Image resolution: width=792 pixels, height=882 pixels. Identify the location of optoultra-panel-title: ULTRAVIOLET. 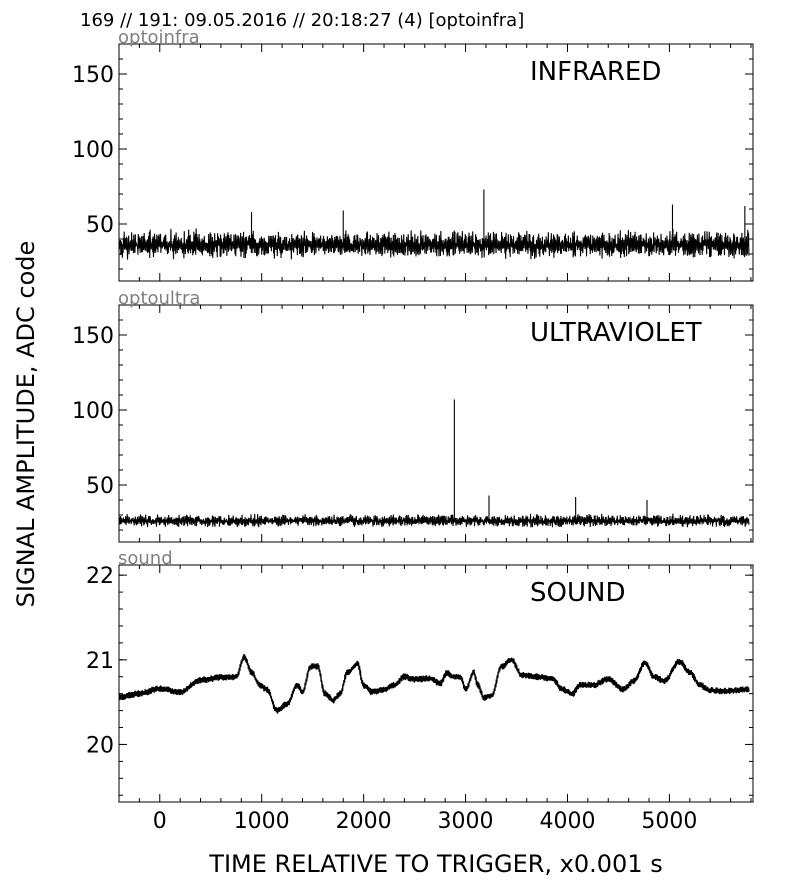
(616, 333).